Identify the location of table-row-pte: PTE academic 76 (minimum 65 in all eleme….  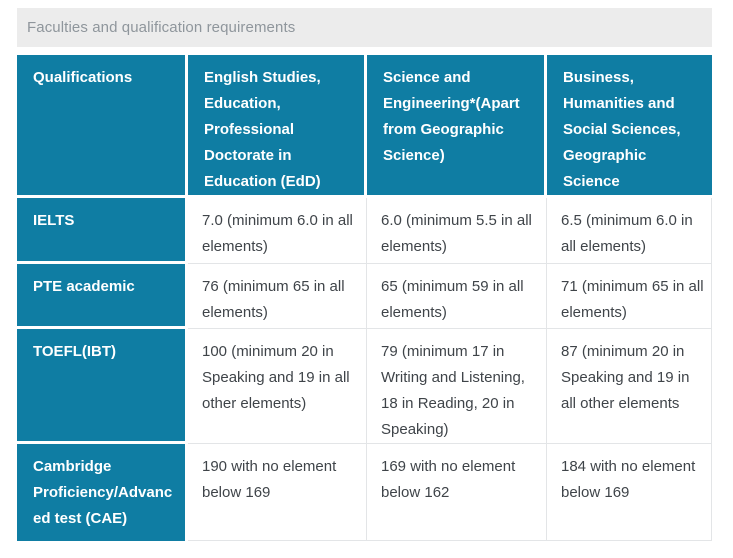
(364, 296).